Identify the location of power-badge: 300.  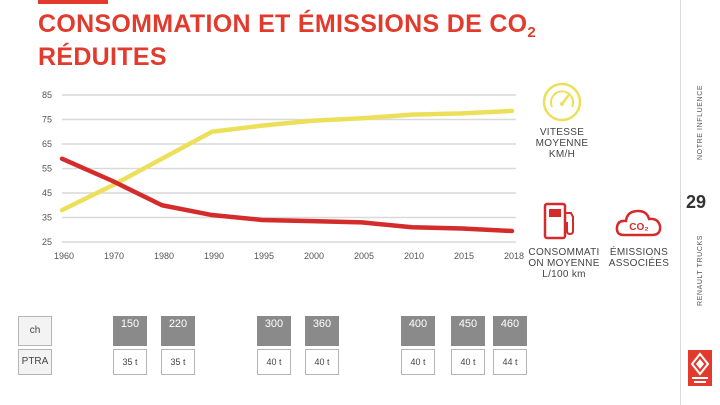
(274, 331).